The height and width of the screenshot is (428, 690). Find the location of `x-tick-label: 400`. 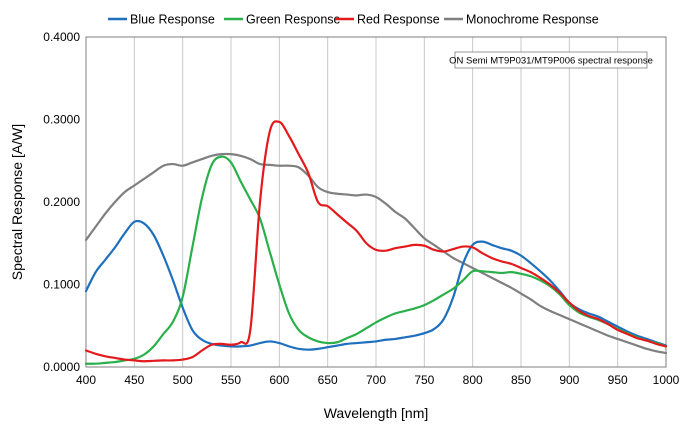

x-tick-label: 400 is located at coordinates (86, 380).